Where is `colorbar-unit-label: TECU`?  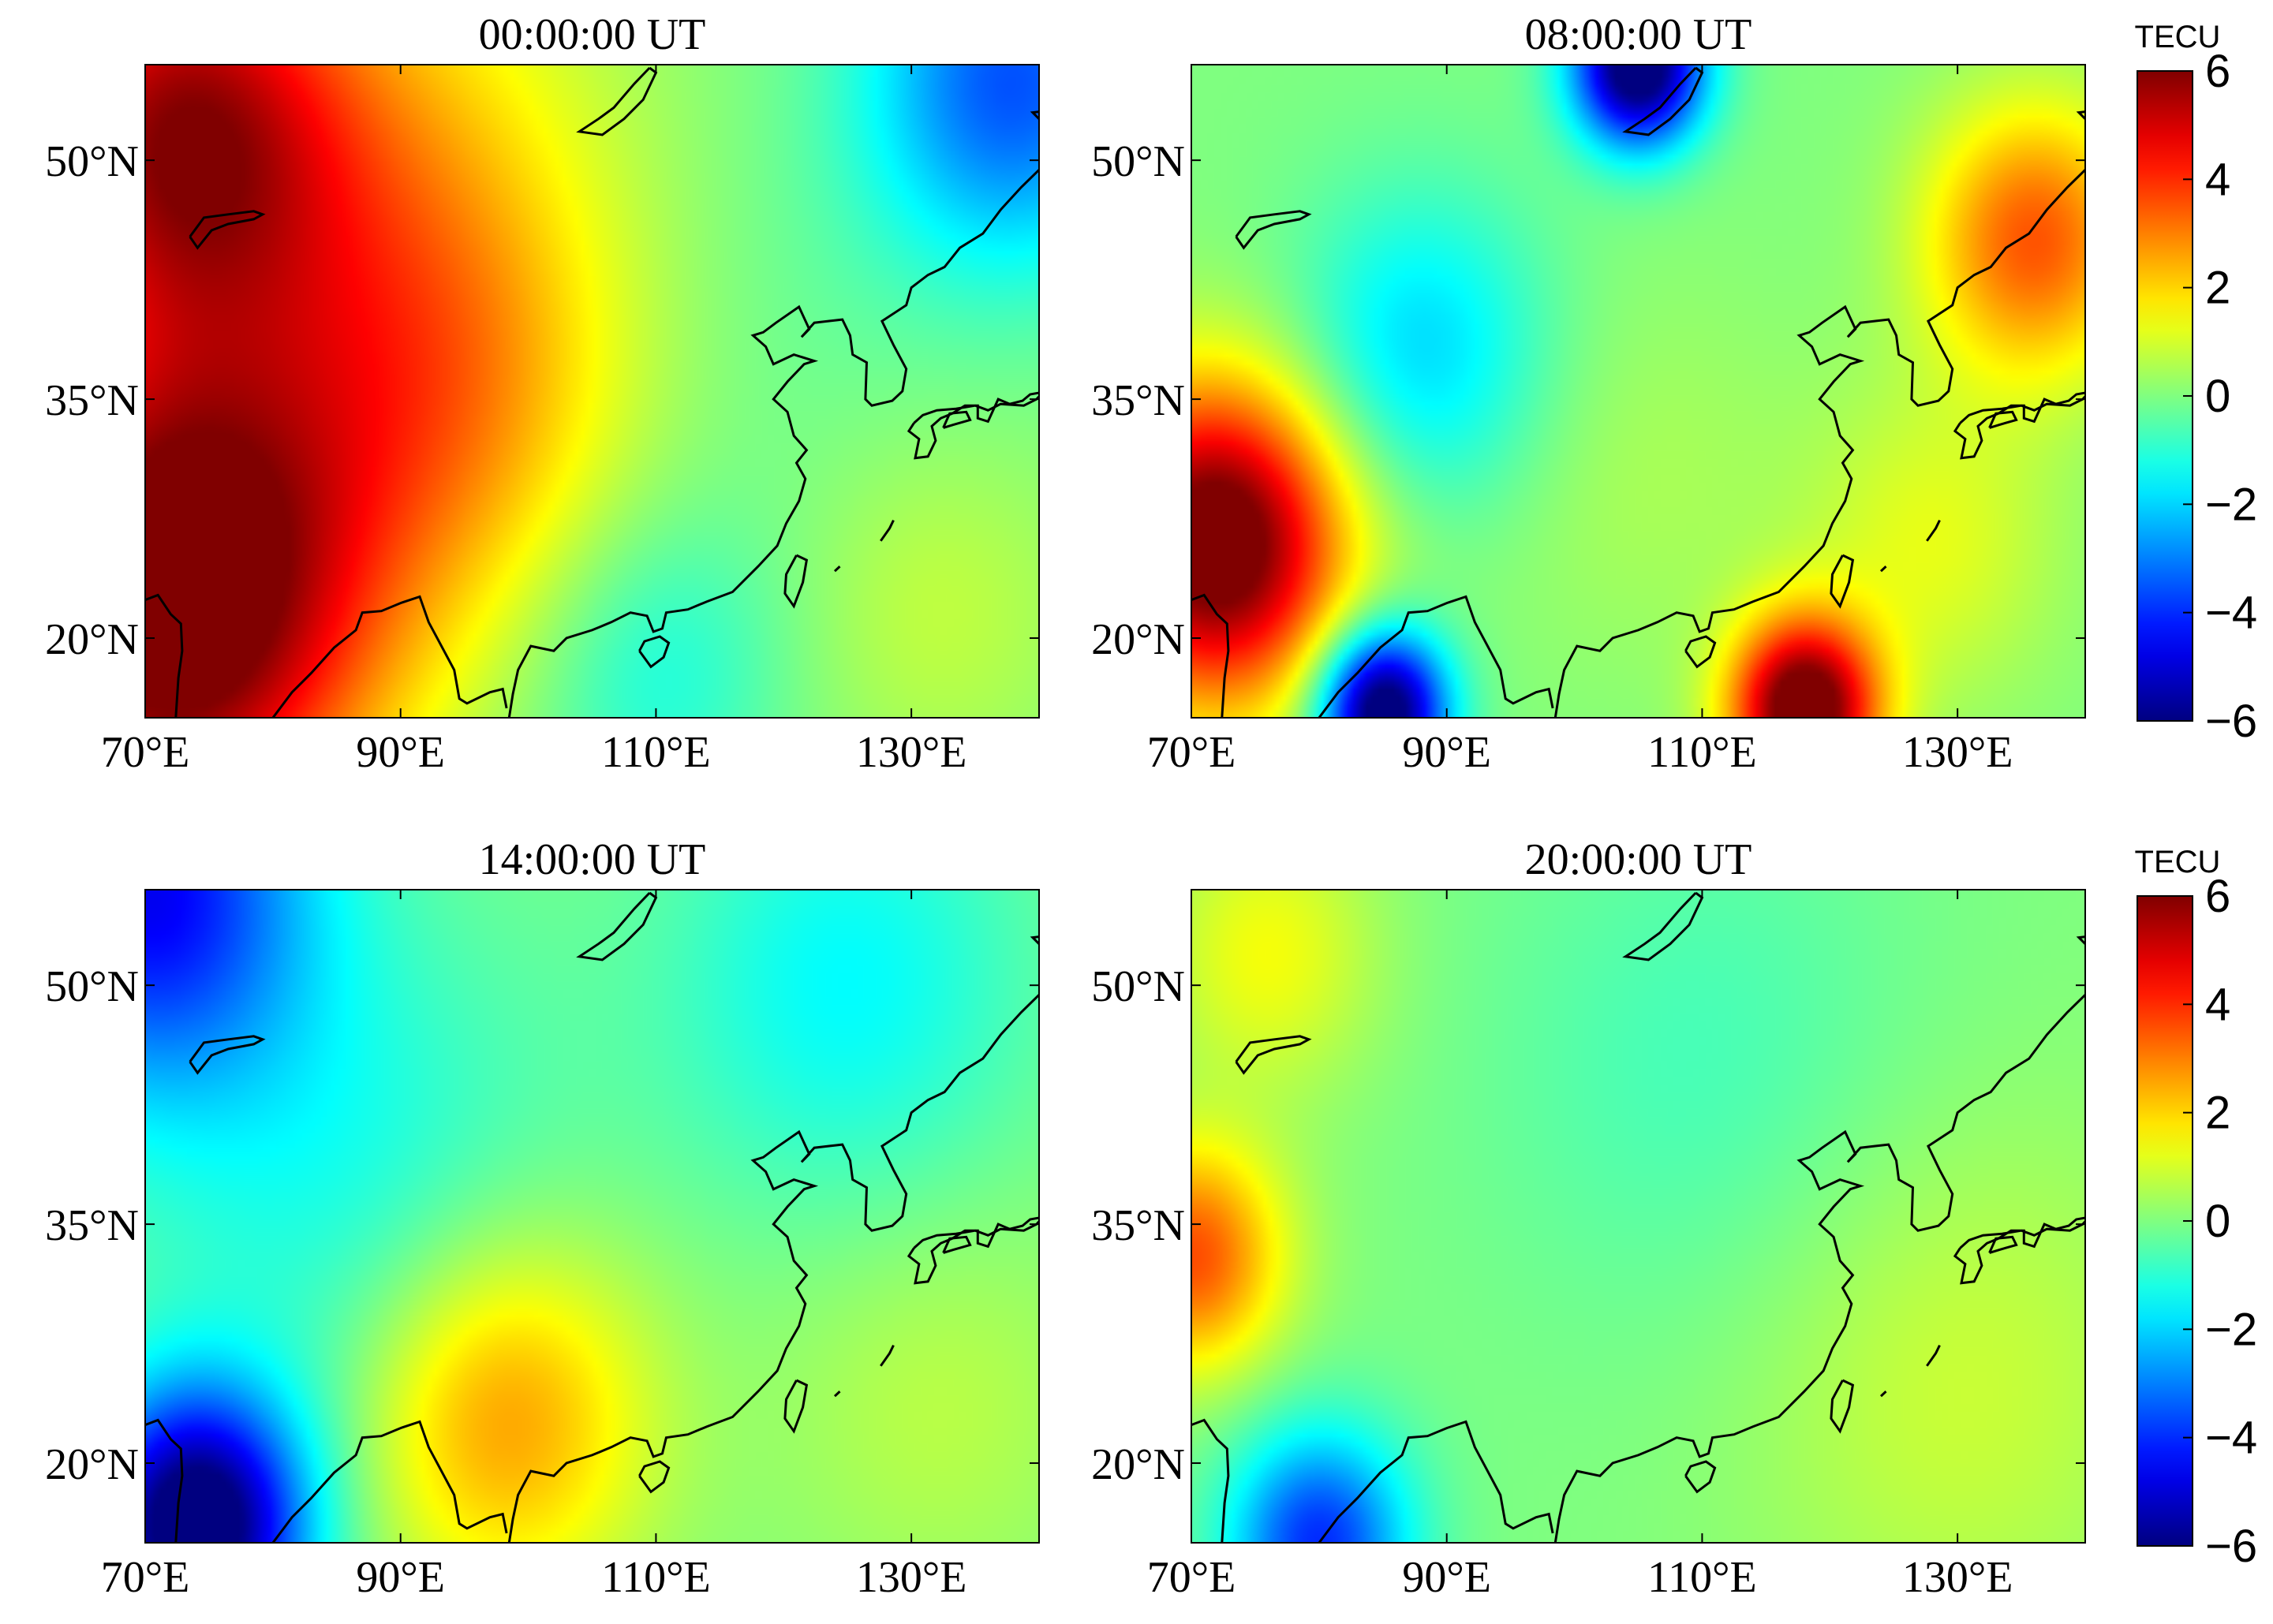 colorbar-unit-label: TECU is located at coordinates (2178, 37).